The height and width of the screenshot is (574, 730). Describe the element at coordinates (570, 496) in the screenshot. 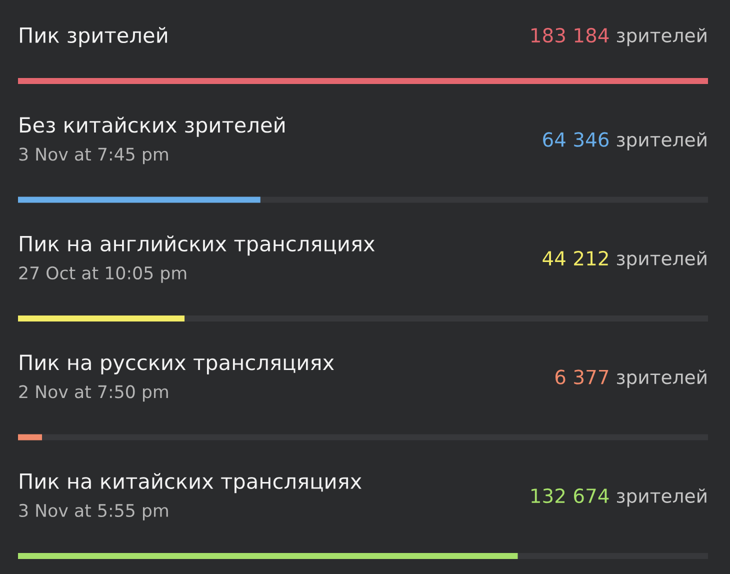

I see `data-label: 132 674` at that location.